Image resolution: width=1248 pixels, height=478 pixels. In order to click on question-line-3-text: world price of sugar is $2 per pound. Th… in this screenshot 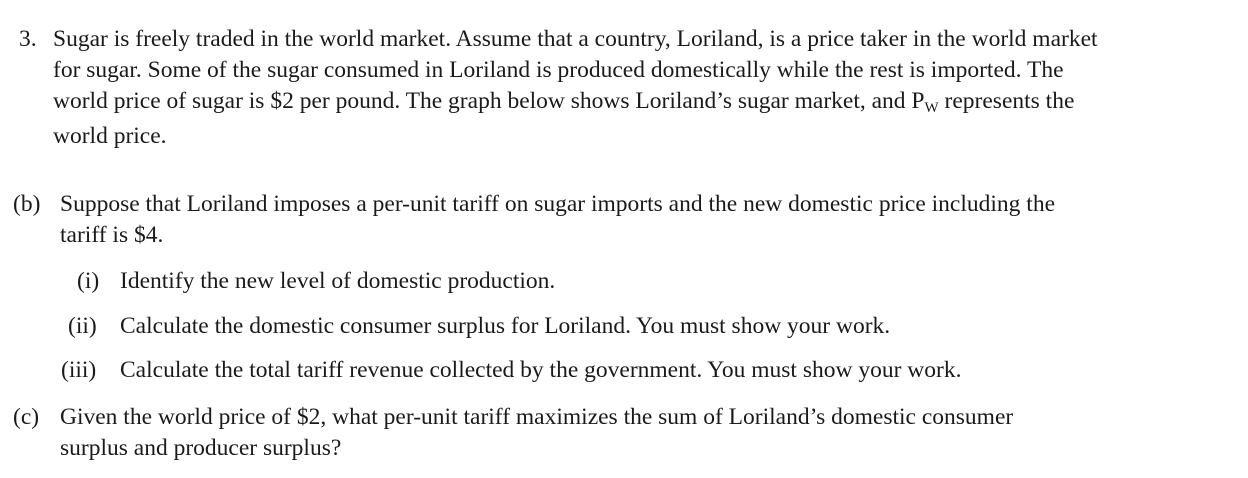, I will do `click(489, 101)`.